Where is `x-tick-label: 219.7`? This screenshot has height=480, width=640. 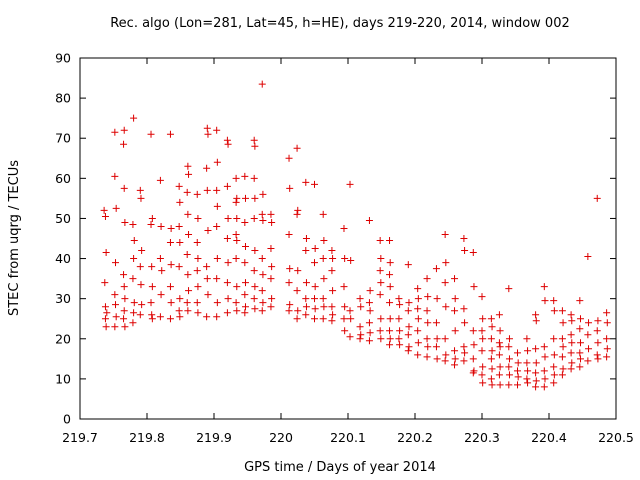
x-tick-label: 219.7 is located at coordinates (80, 437).